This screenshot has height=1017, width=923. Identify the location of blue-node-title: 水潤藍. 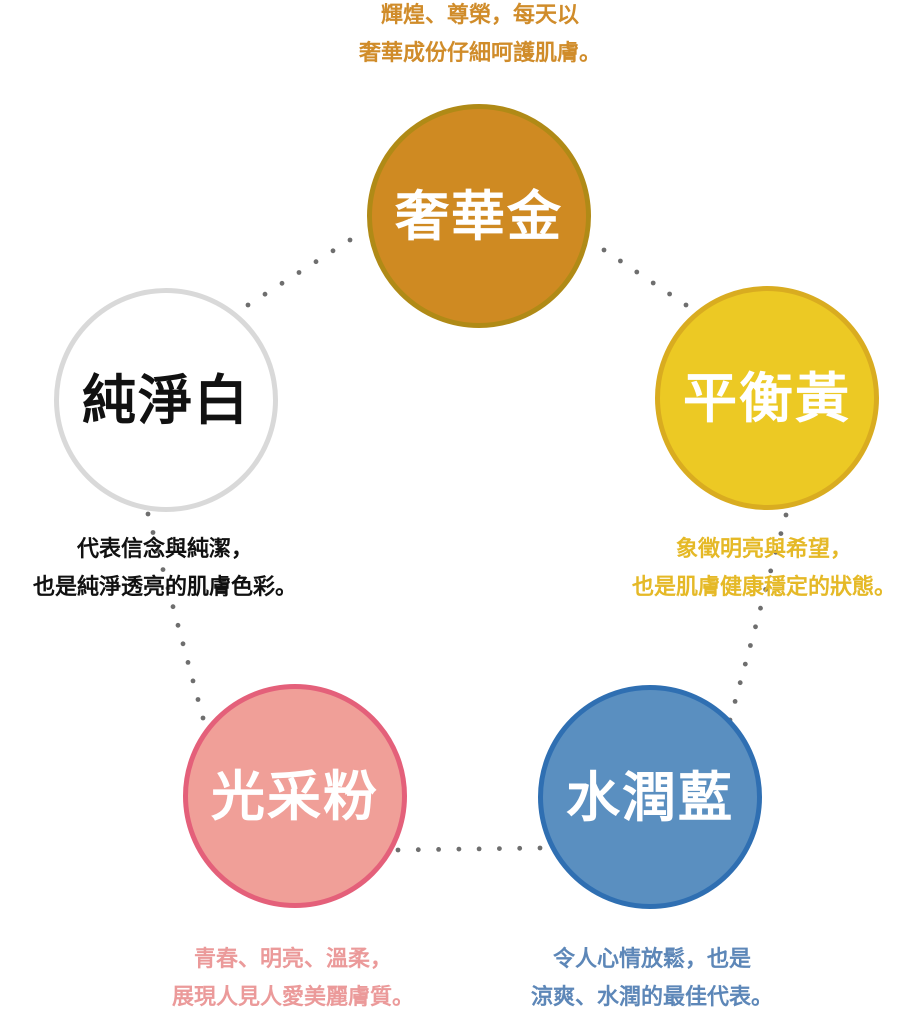
(650, 797).